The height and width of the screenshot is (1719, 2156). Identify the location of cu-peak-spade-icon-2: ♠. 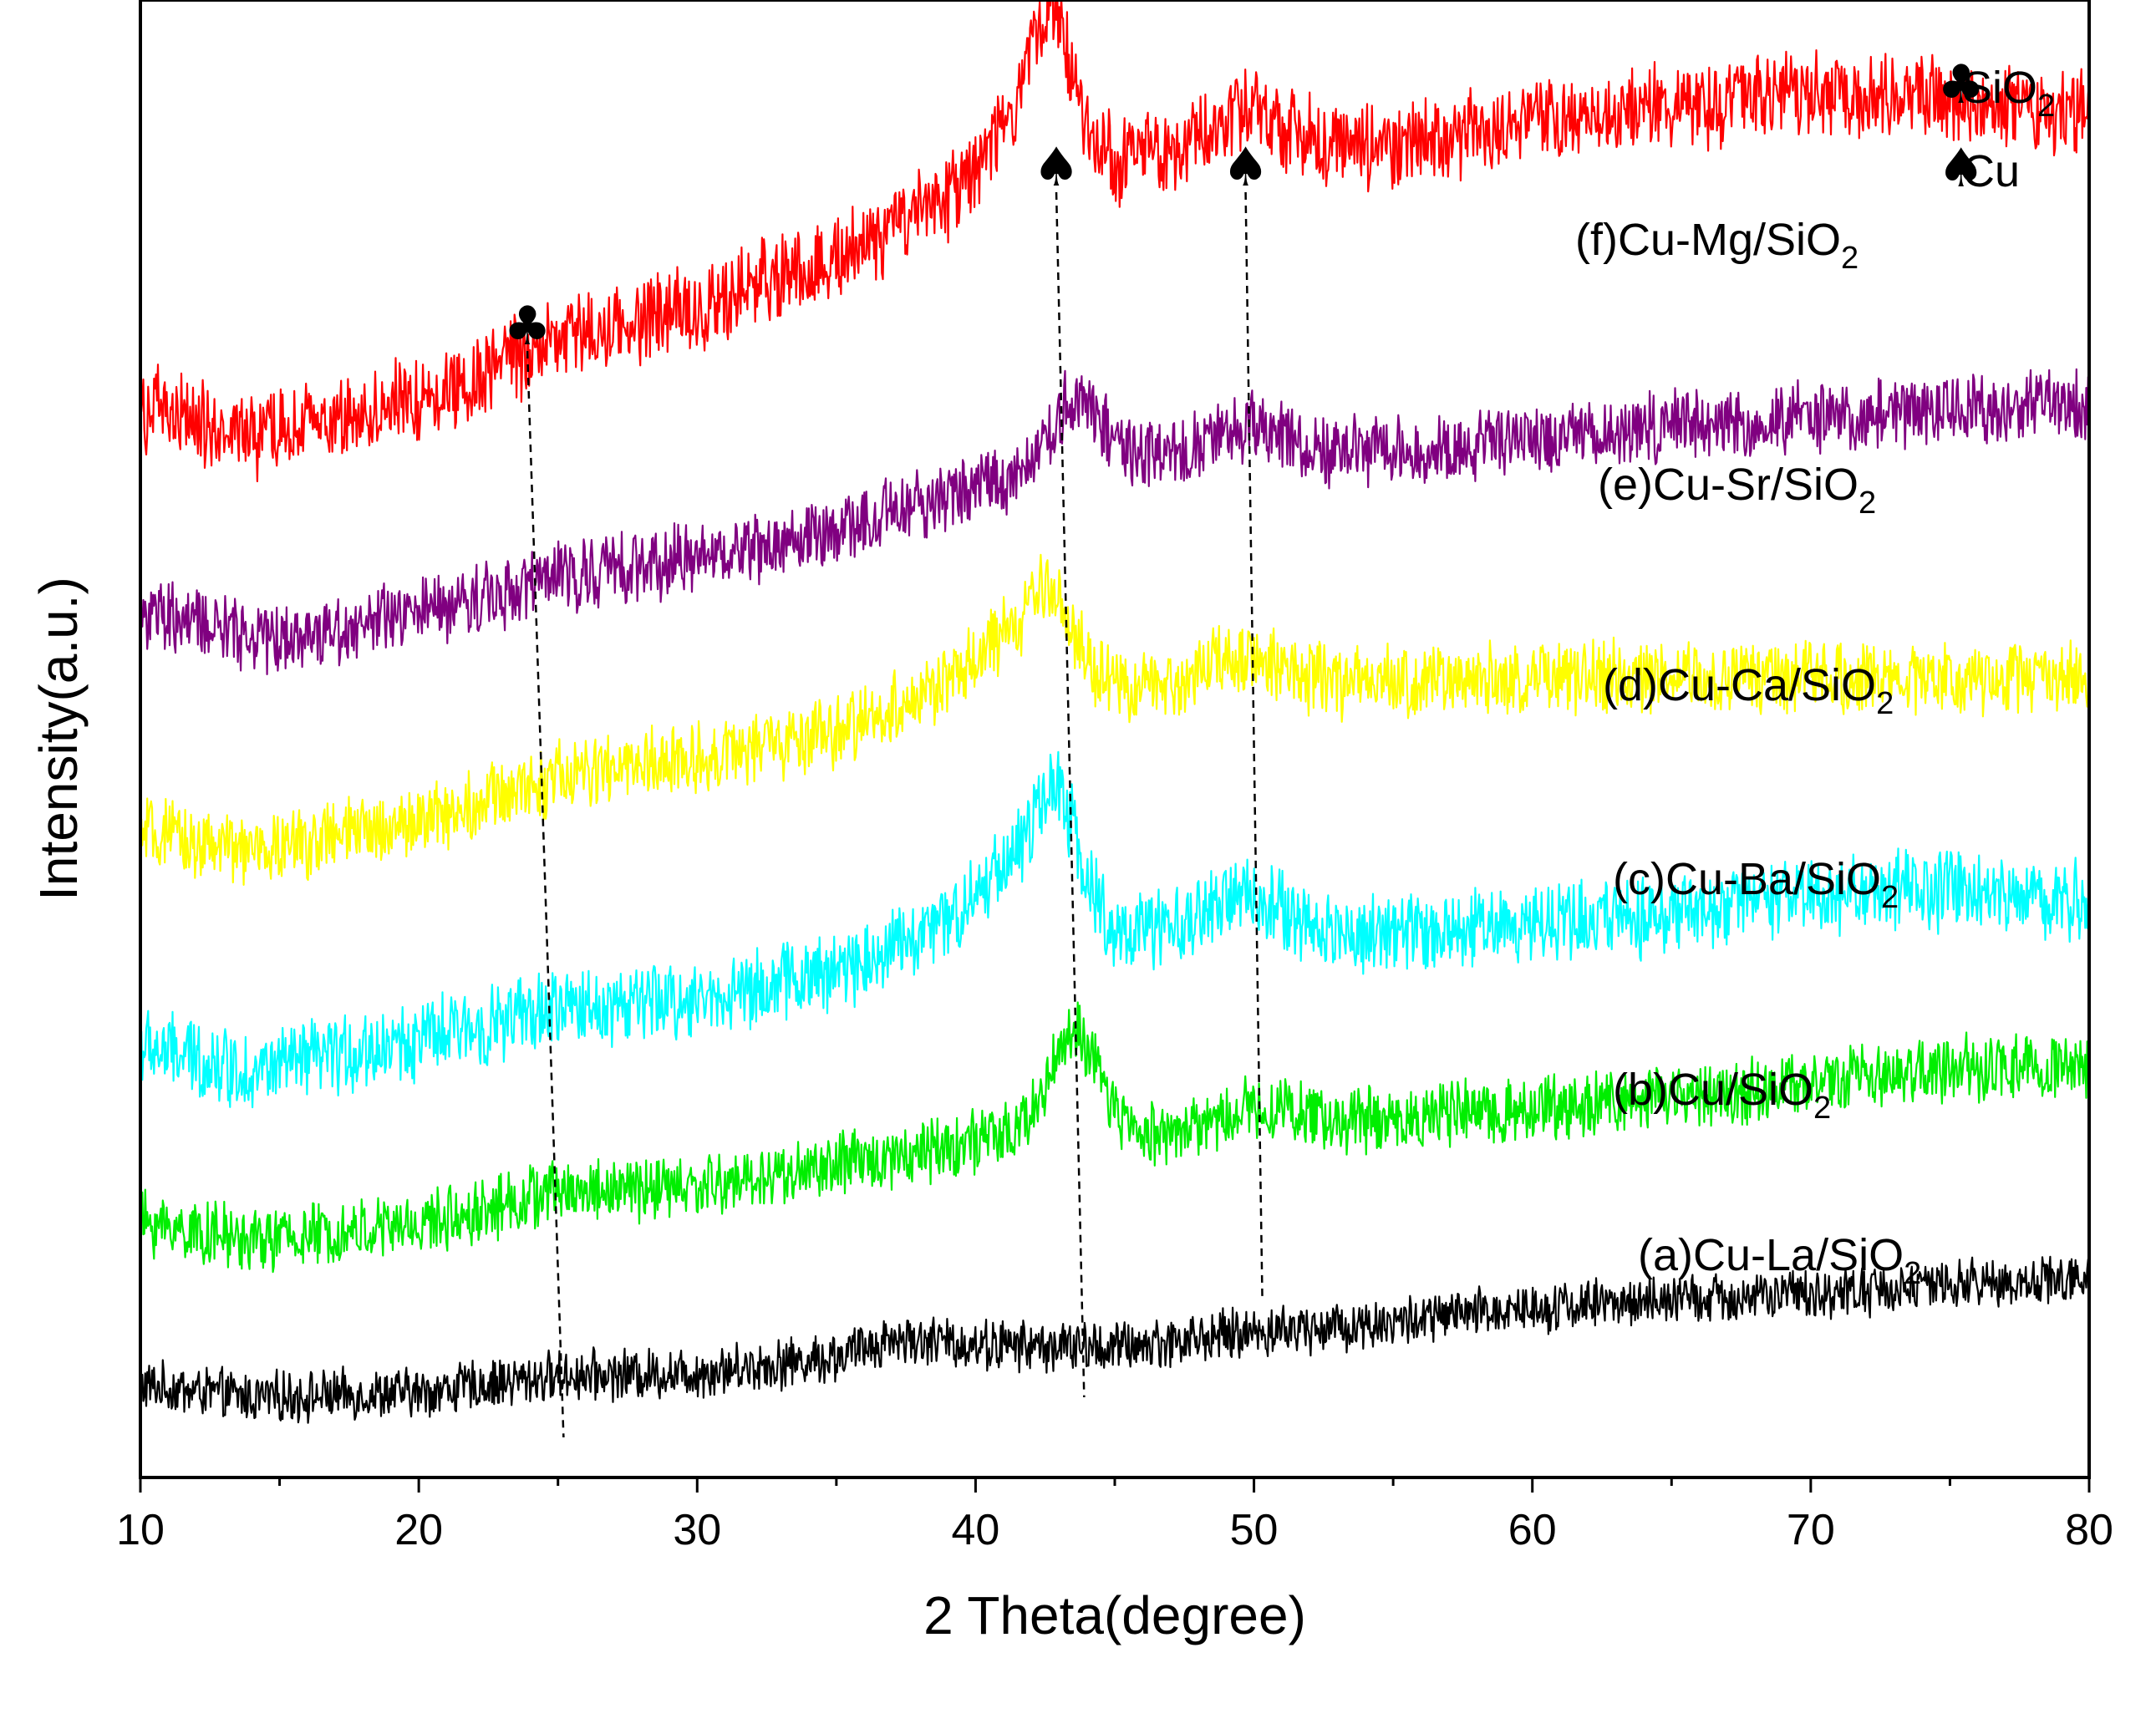
(1245, 168).